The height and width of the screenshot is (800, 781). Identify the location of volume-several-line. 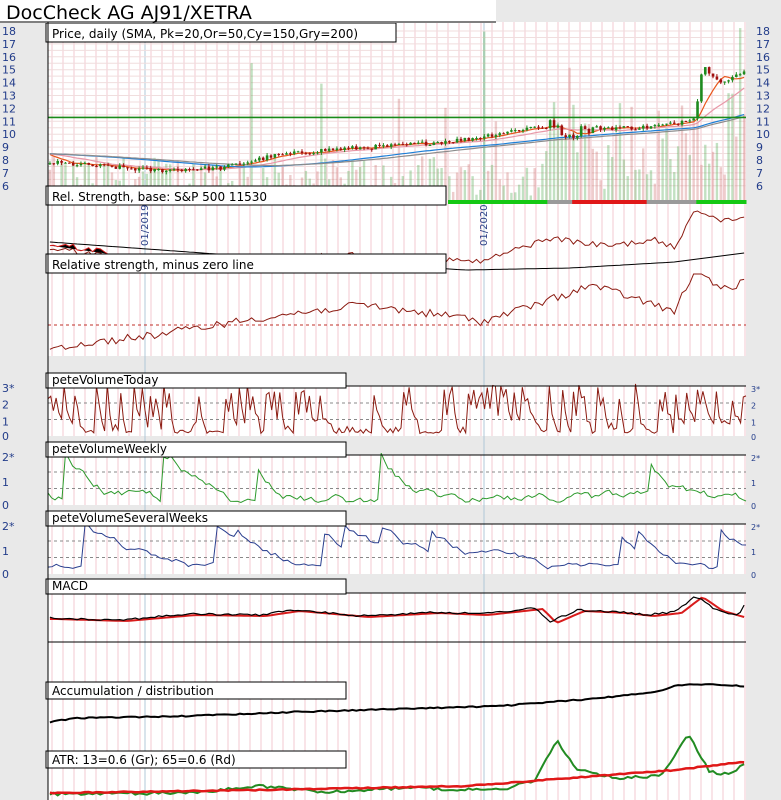
(397, 546).